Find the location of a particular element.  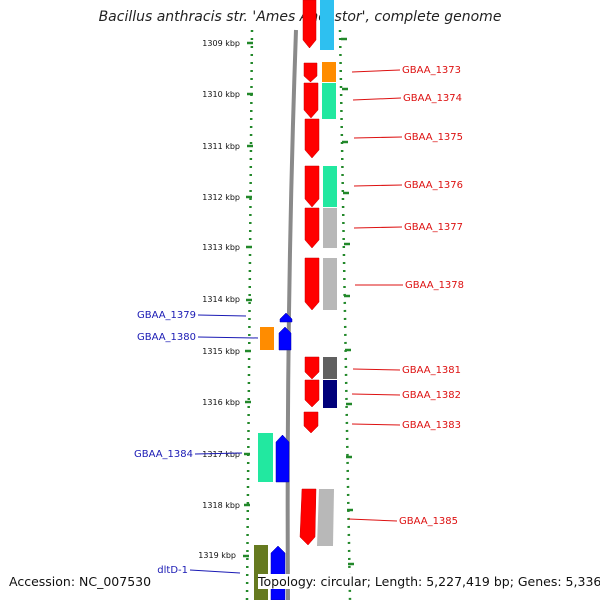

tick-label: 1314 kbp is located at coordinates (221, 299).